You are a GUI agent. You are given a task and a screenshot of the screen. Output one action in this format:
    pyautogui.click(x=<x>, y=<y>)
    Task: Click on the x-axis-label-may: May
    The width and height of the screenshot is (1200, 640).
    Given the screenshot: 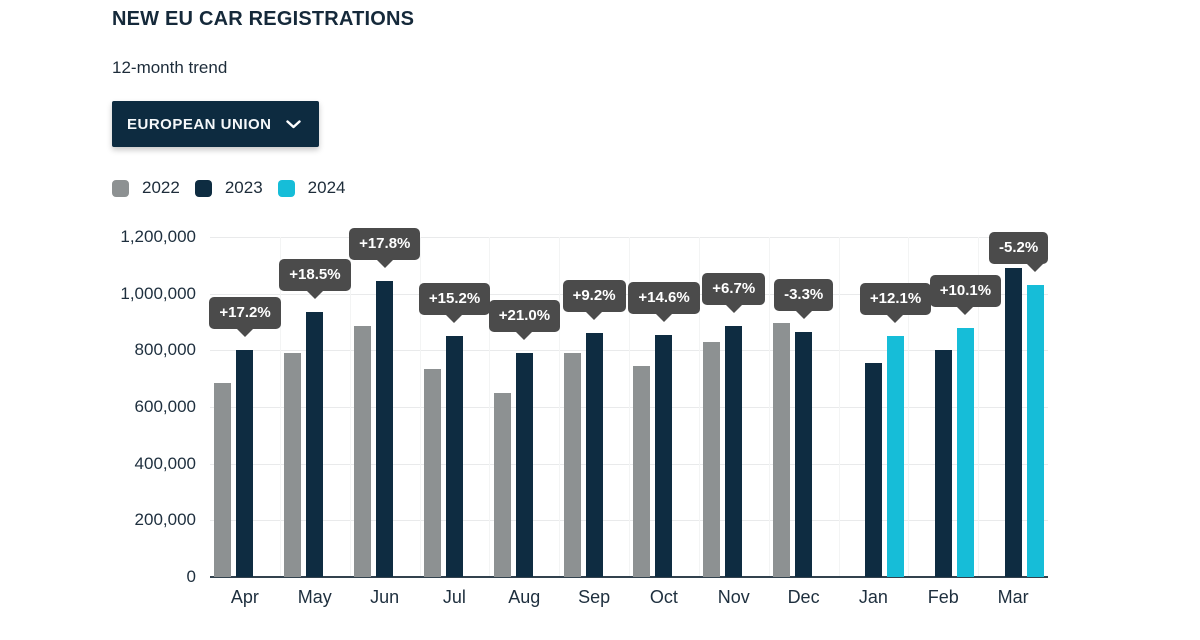 What is the action you would take?
    pyautogui.click(x=314, y=597)
    